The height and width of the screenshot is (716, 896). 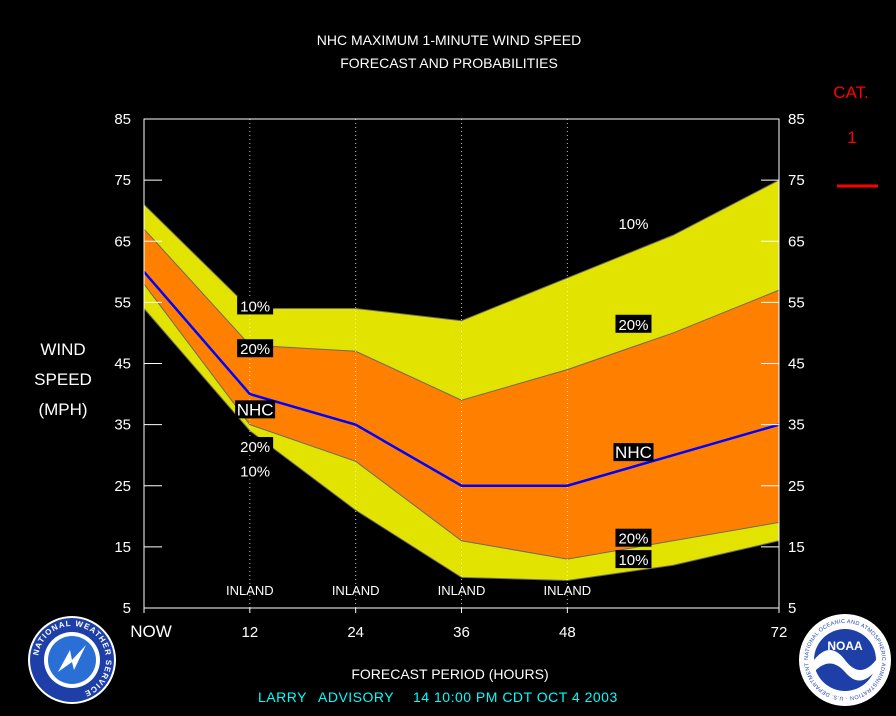 I want to click on x-tick-label: 24, so click(x=355, y=632).